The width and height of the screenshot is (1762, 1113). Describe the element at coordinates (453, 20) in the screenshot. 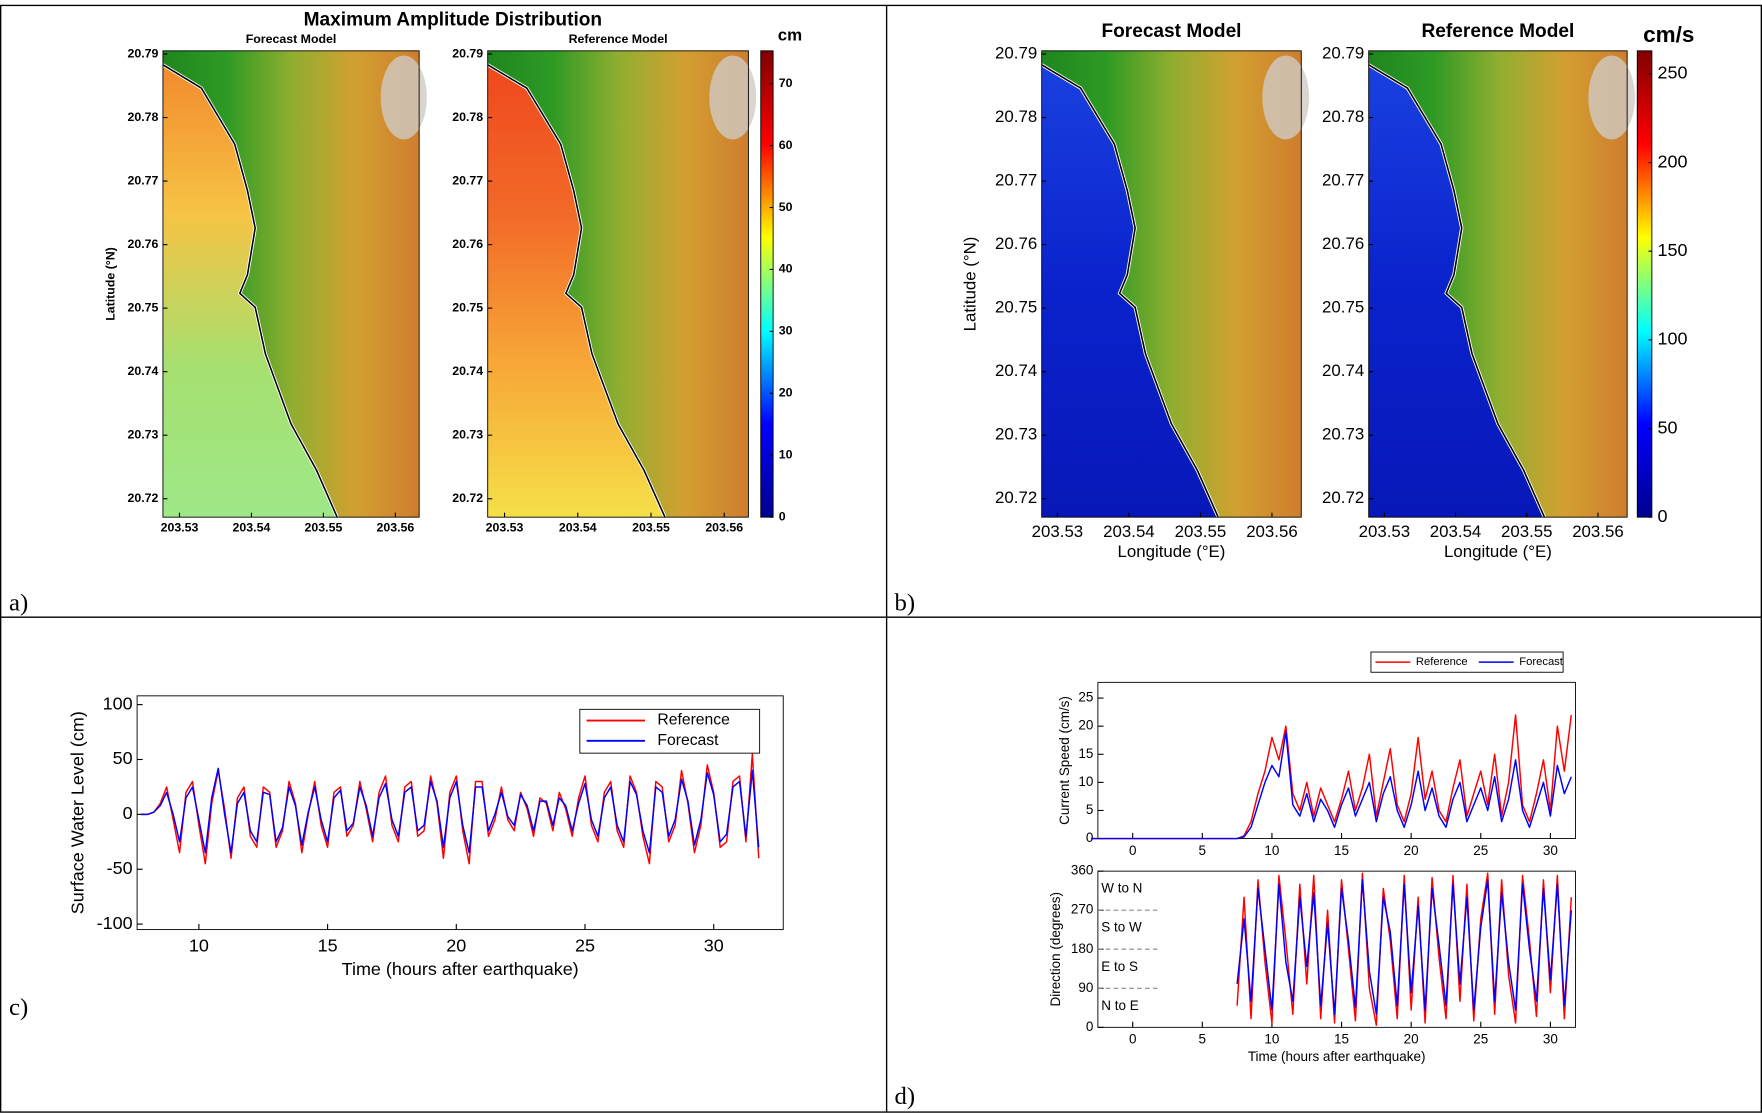

I see `panel-title: Maximum Amplitude Distribution` at that location.